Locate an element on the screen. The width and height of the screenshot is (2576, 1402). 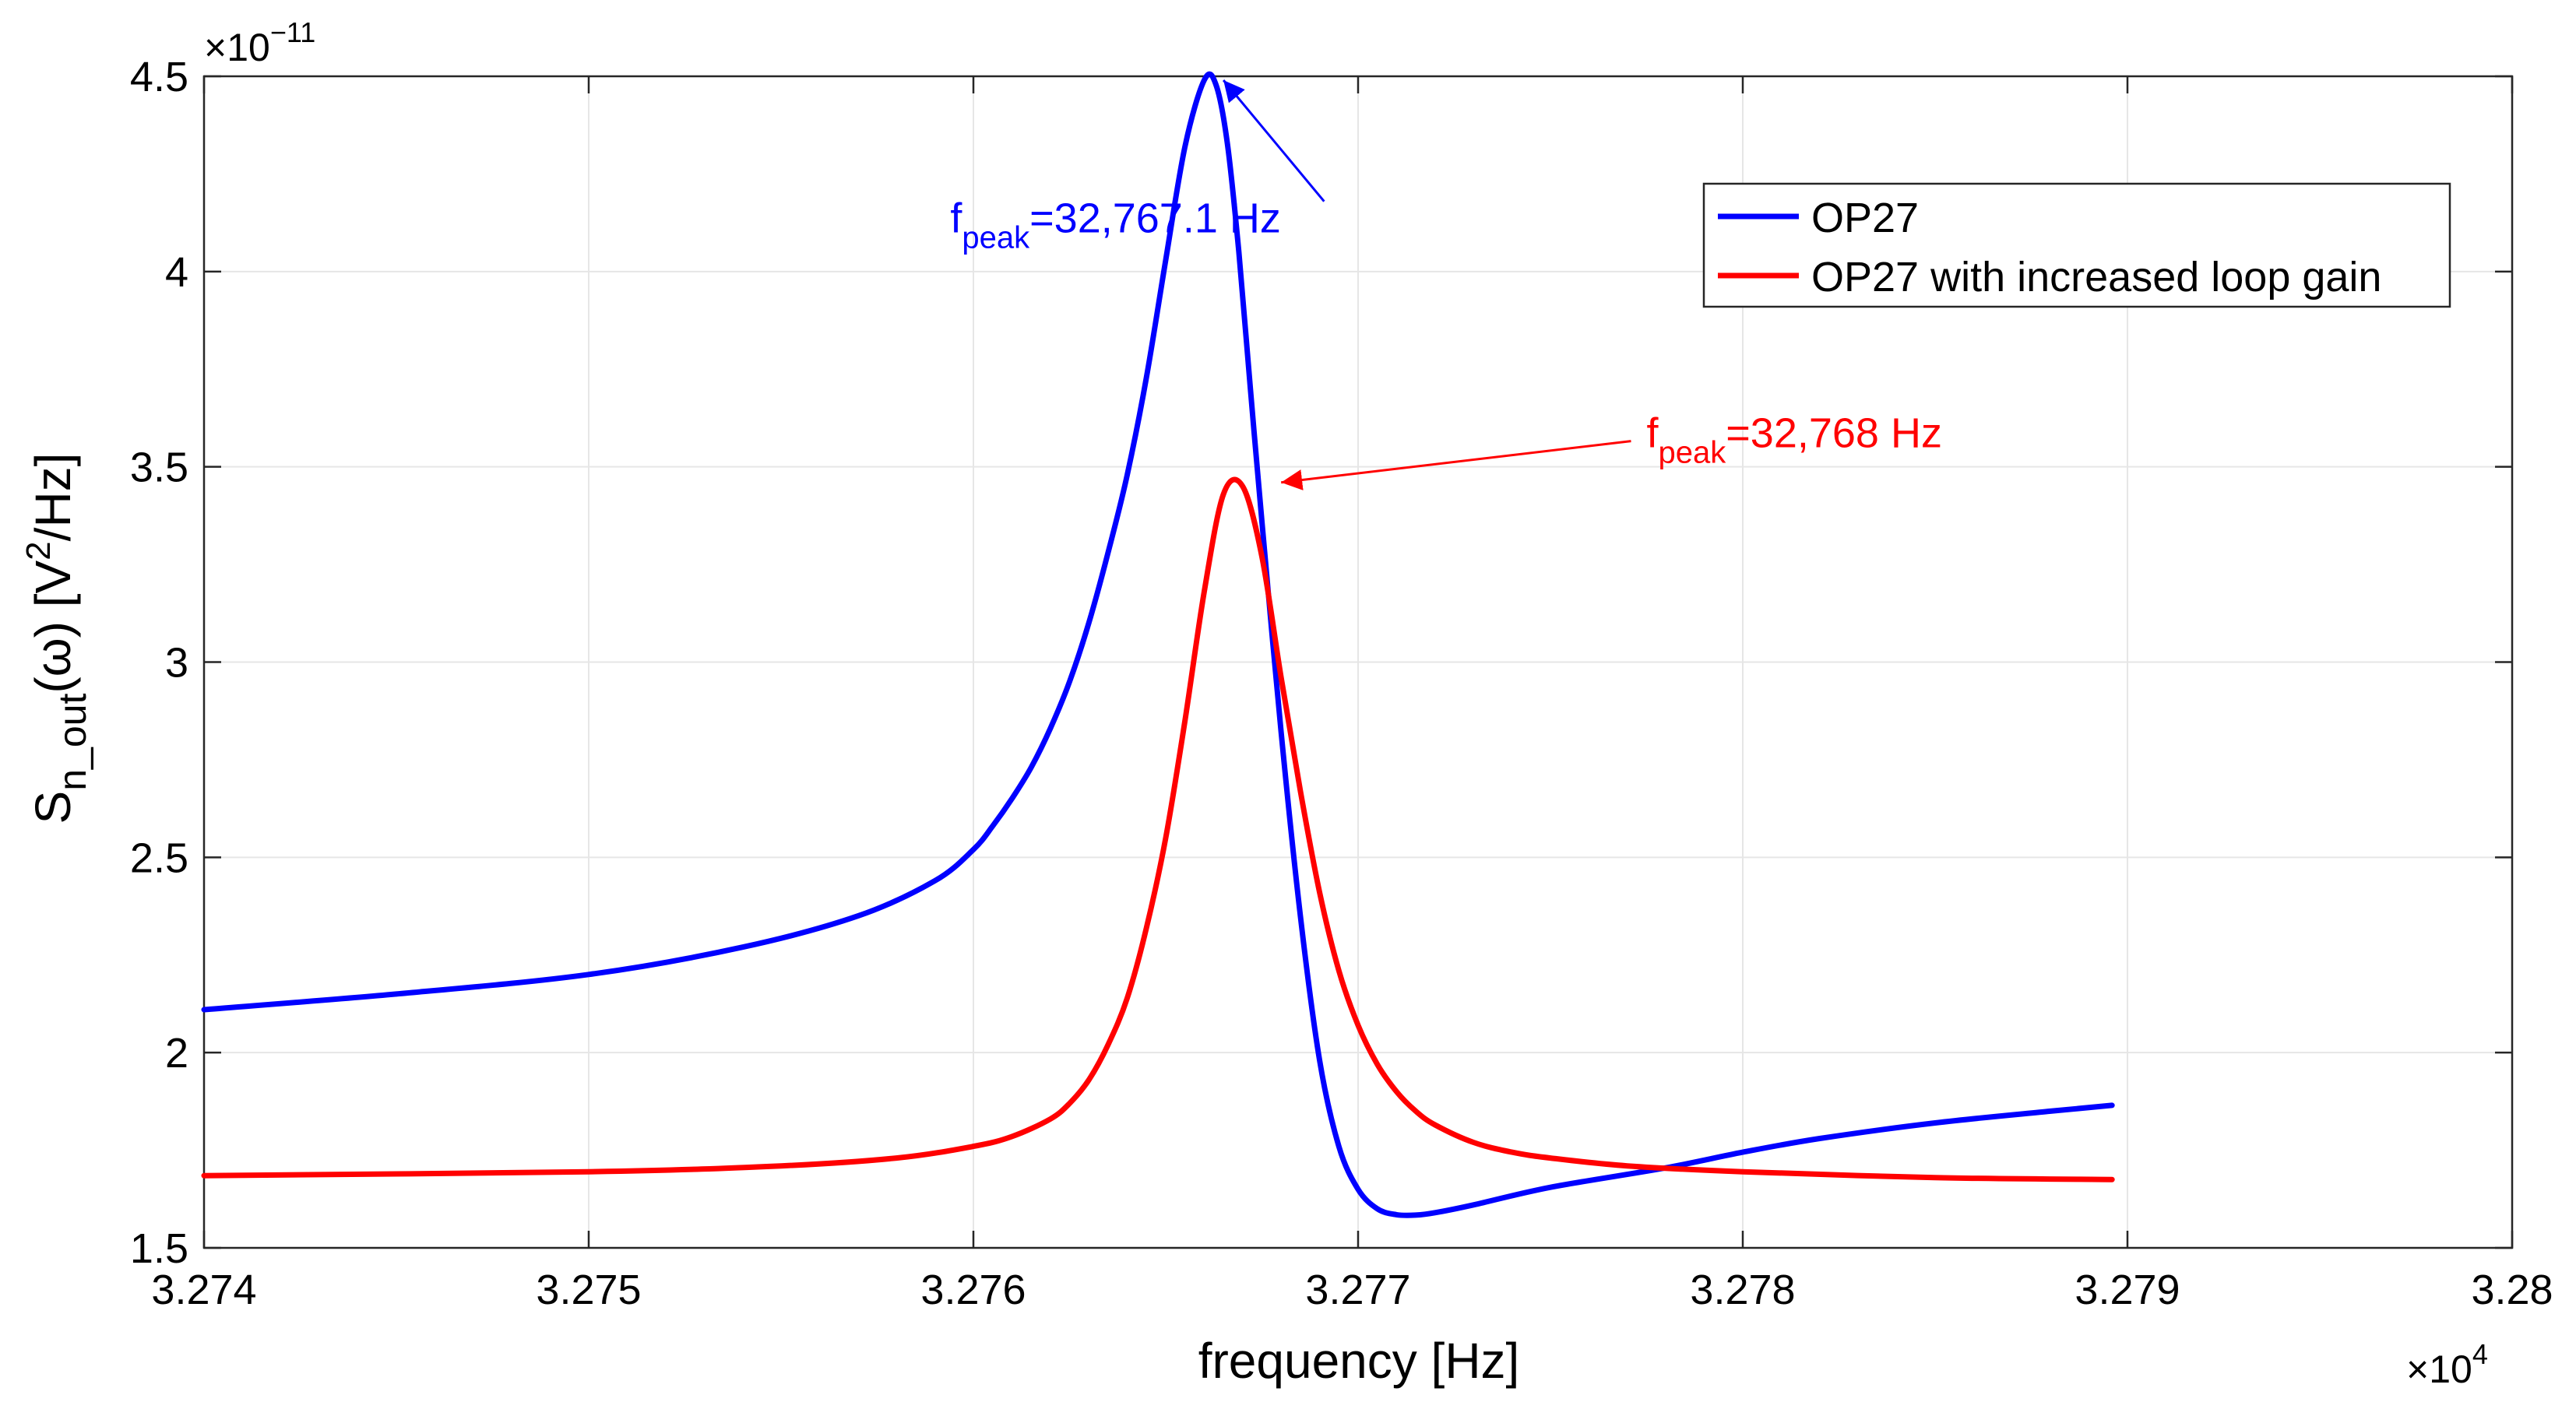
y-tick-label: 2.5 is located at coordinates (159, 858).